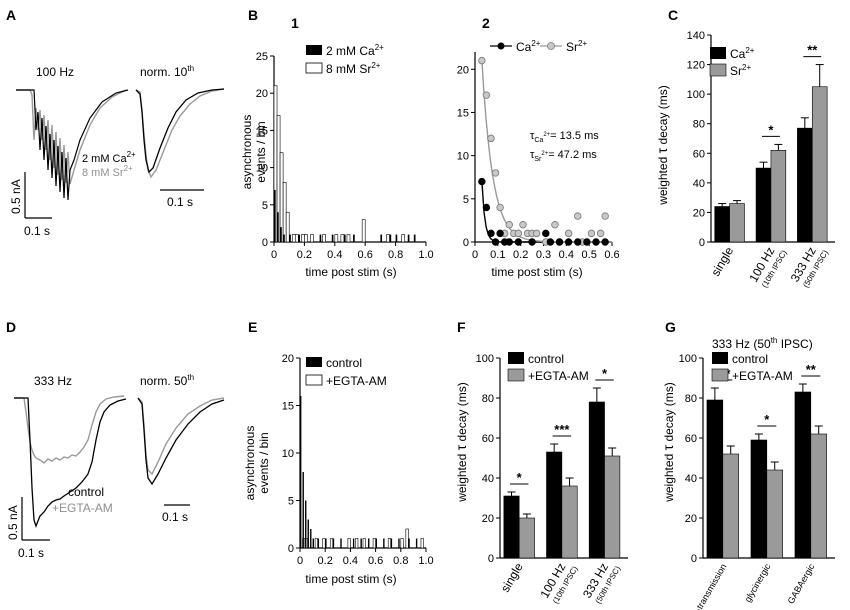 This screenshot has width=850, height=610. What do you see at coordinates (488, 399) in the screenshot?
I see `y-tick-label-F: 80` at bounding box center [488, 399].